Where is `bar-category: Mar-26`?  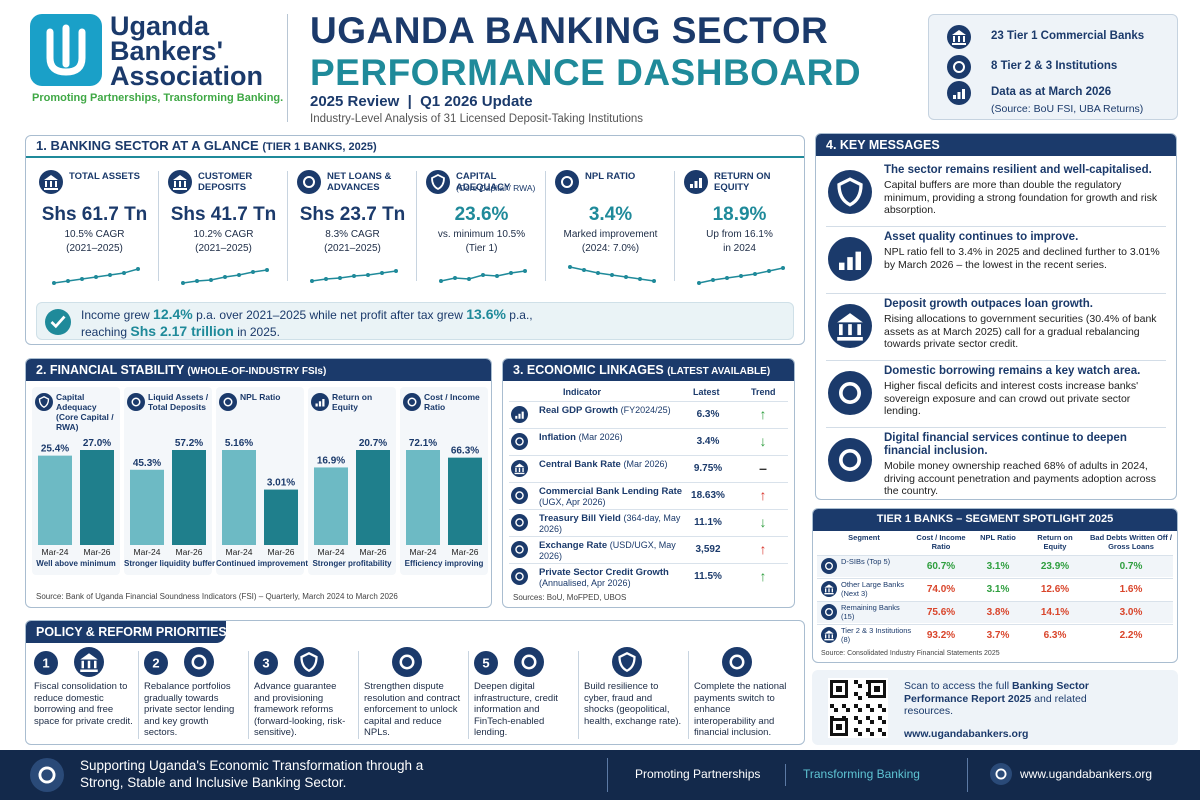
bar-category: Mar-26 is located at coordinates (97, 552).